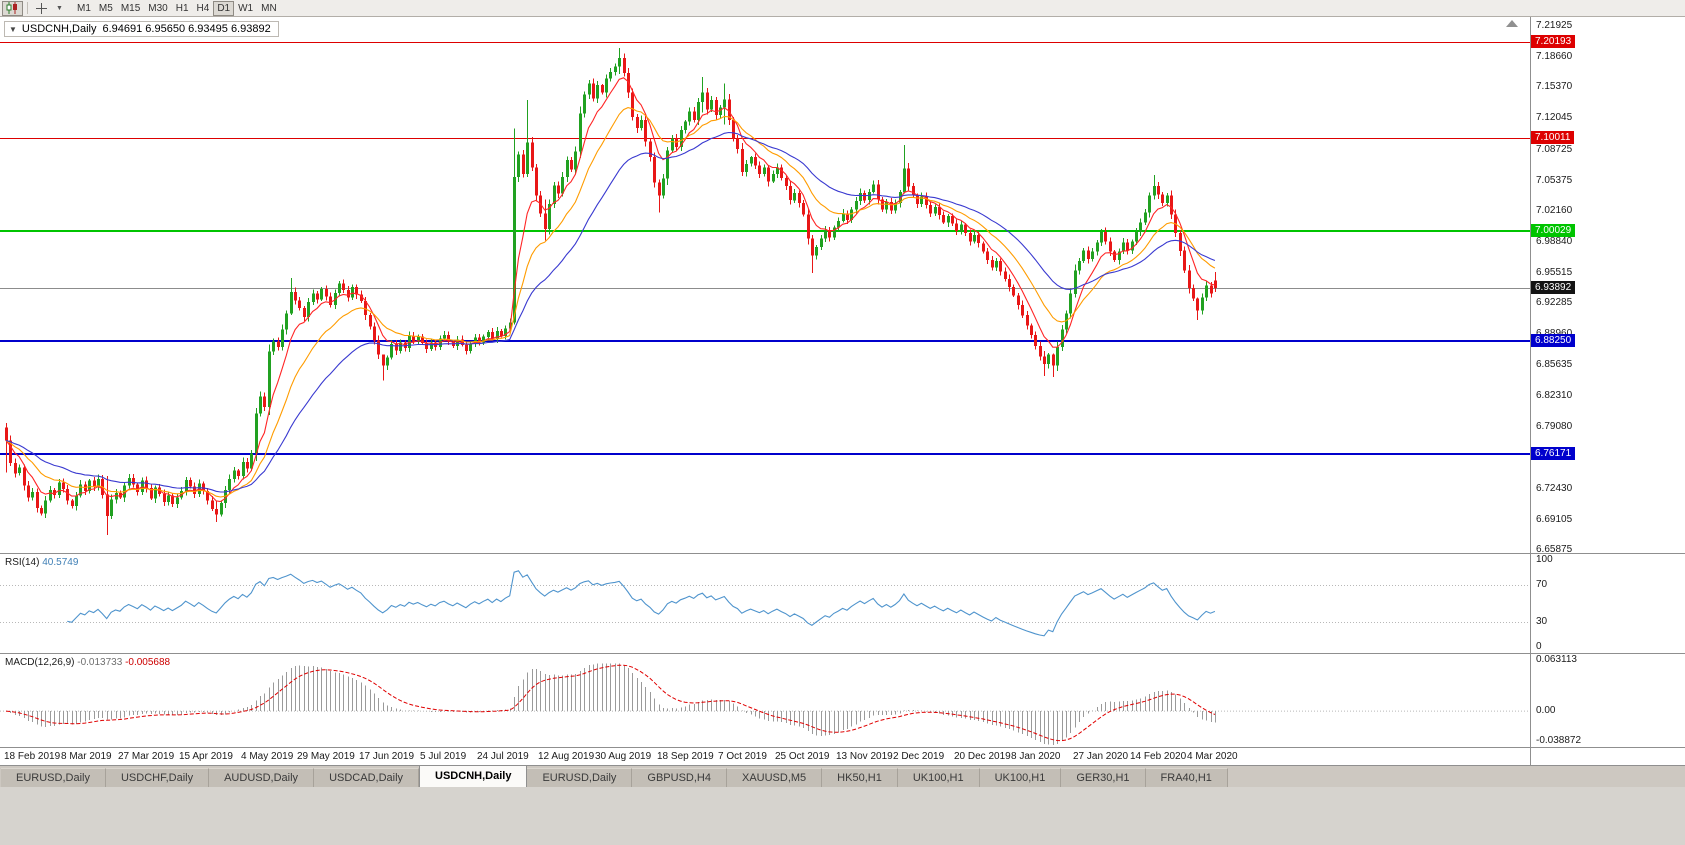 The width and height of the screenshot is (1685, 845). I want to click on macd-title: MACD(12,26,9) -0.013733 -0.005688, so click(87, 662).